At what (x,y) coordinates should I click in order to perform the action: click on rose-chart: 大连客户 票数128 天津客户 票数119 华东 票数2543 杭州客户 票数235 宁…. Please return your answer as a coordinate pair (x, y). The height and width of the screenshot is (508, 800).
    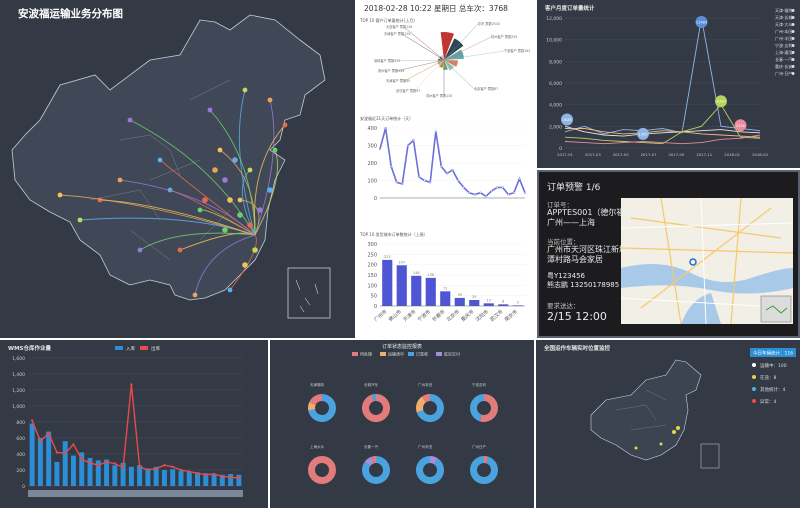
    Looking at the image, I should click on (452, 59).